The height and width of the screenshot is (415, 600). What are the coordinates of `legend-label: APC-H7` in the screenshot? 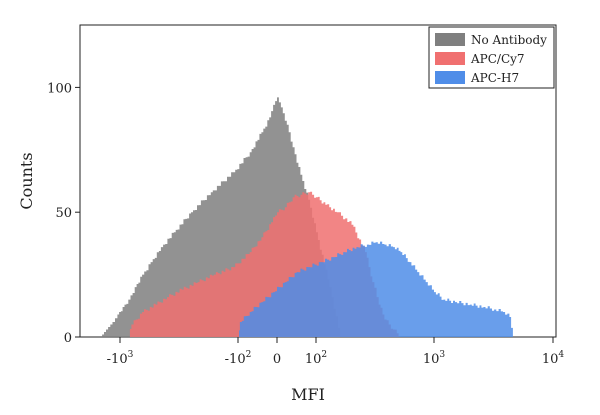 It's located at (494, 78).